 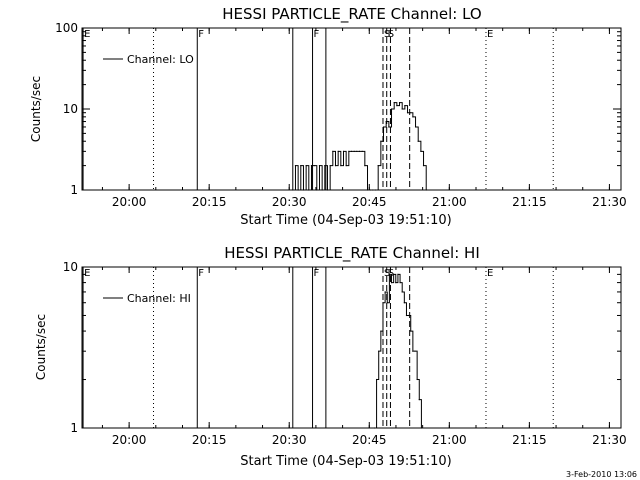 I want to click on legend: Channel: HI, so click(x=147, y=298).